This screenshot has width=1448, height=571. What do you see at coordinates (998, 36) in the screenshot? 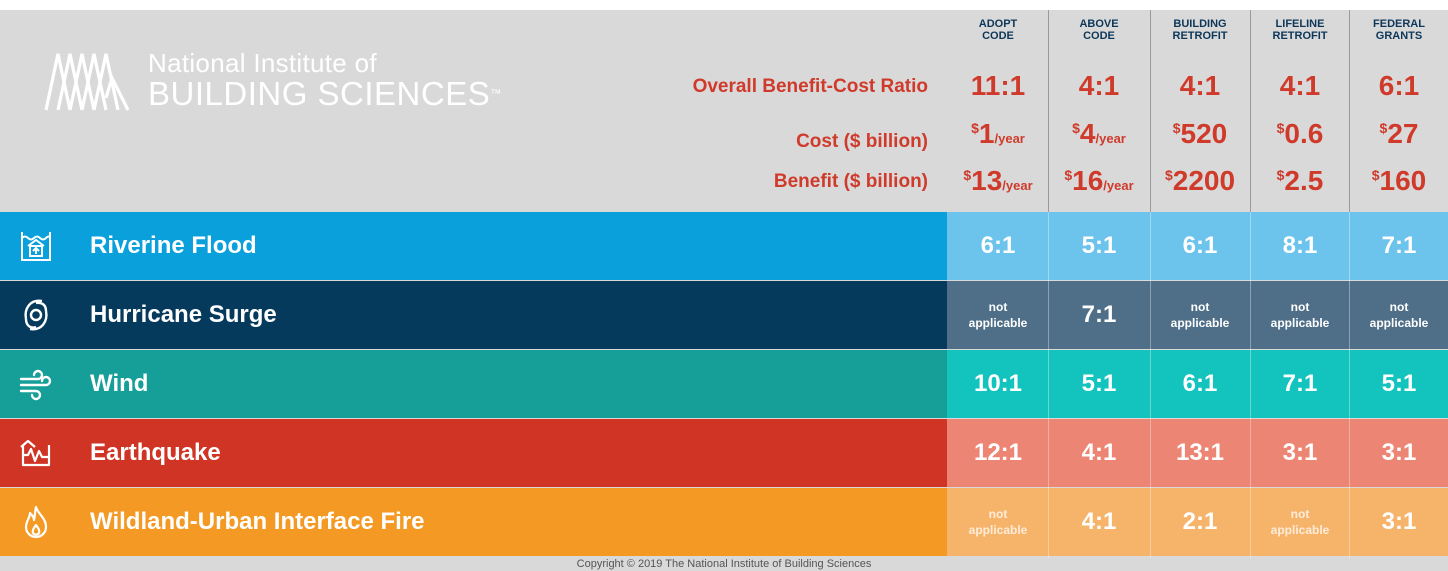
I see `col-head-line2: CODE` at bounding box center [998, 36].